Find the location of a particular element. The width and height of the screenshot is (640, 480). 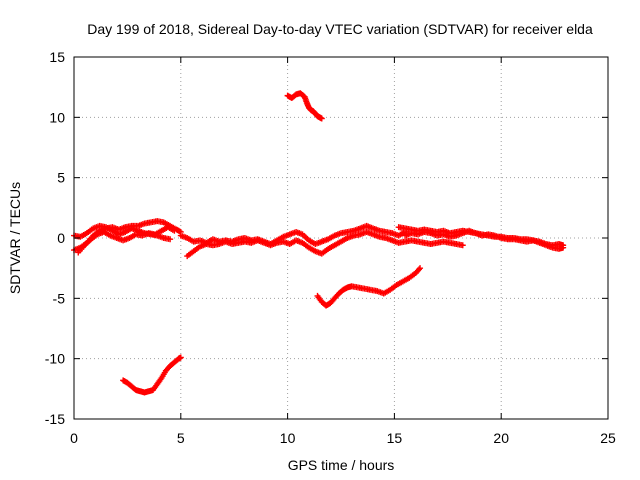

x-tick-label: 10 is located at coordinates (288, 438).